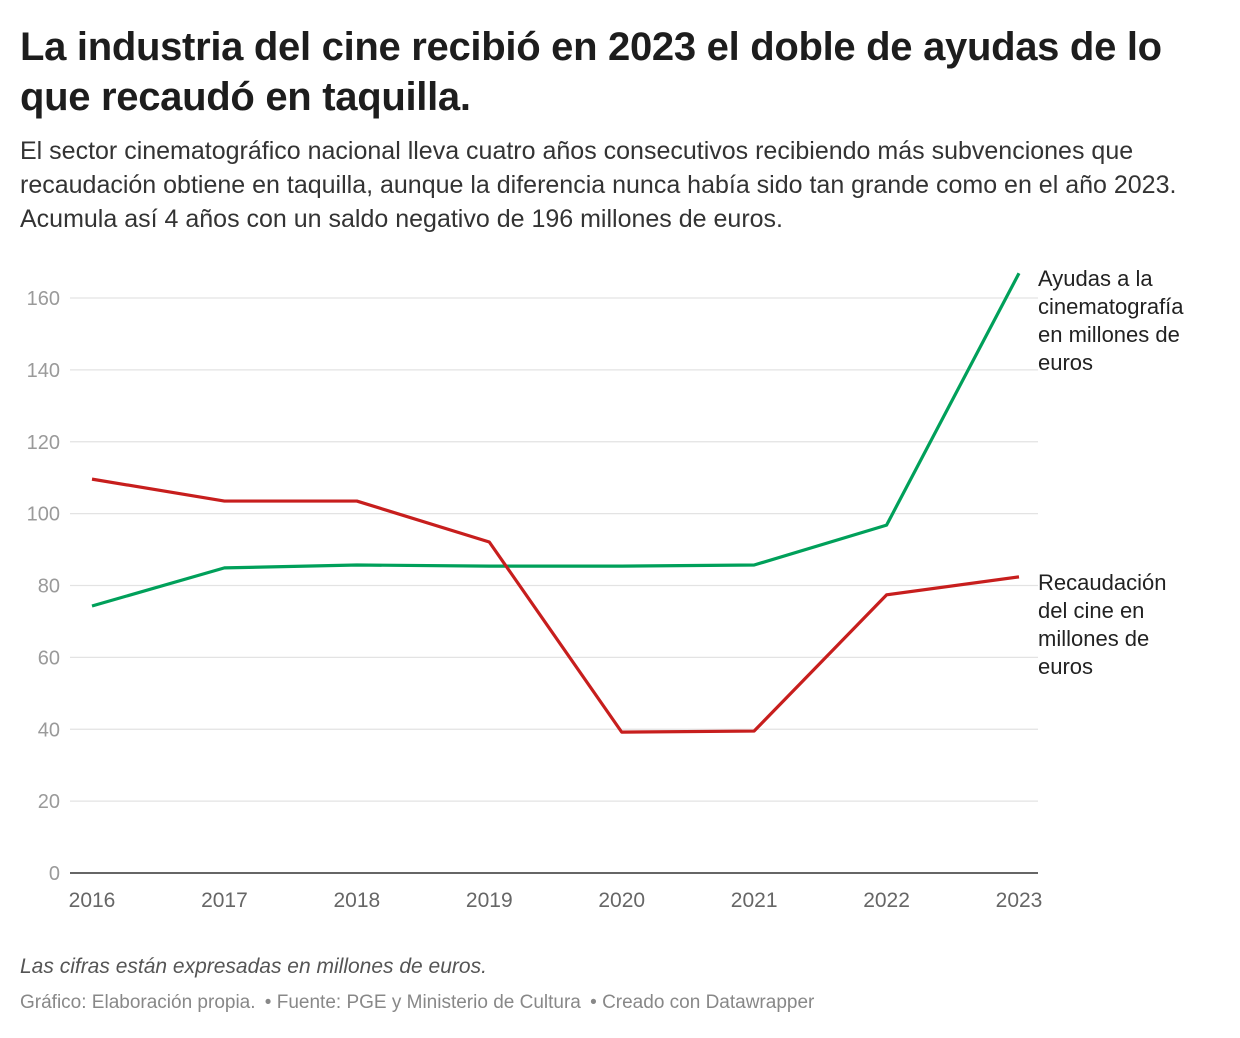  I want to click on x-tick-label: 2018, so click(356, 900).